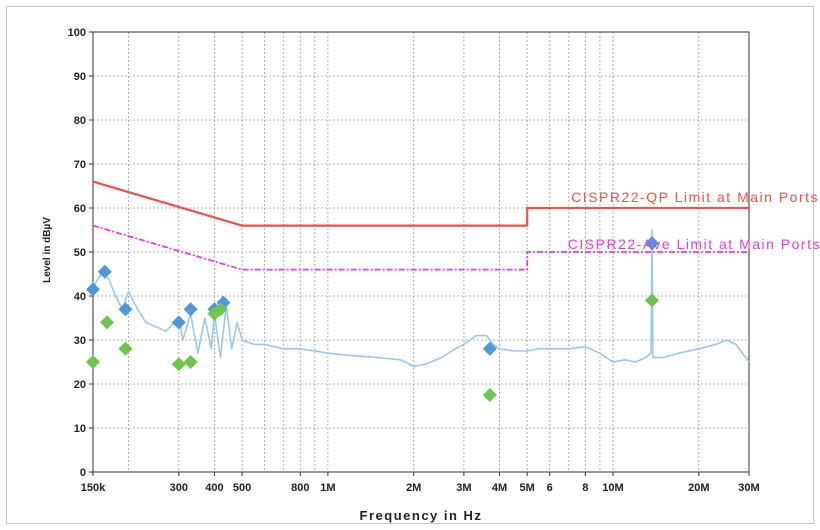  What do you see at coordinates (499, 488) in the screenshot?
I see `x-tick-label: 4M` at bounding box center [499, 488].